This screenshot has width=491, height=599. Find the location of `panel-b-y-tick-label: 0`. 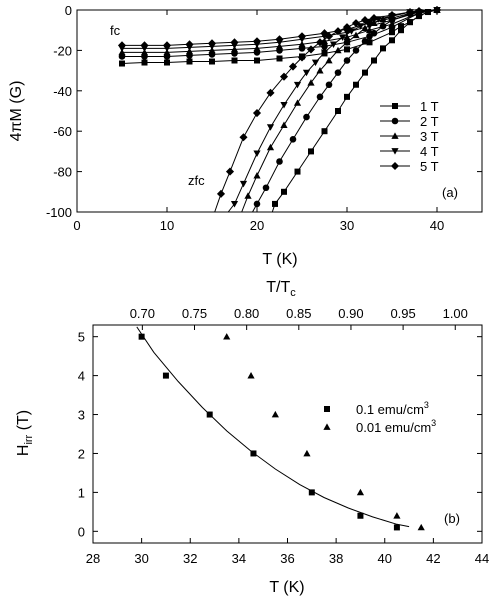

panel-b-y-tick-label: 0 is located at coordinates (81, 531).